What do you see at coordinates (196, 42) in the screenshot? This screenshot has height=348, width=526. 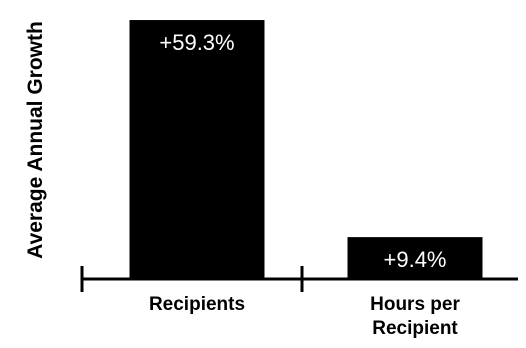 I see `bar-value-label-1: +59.3%` at bounding box center [196, 42].